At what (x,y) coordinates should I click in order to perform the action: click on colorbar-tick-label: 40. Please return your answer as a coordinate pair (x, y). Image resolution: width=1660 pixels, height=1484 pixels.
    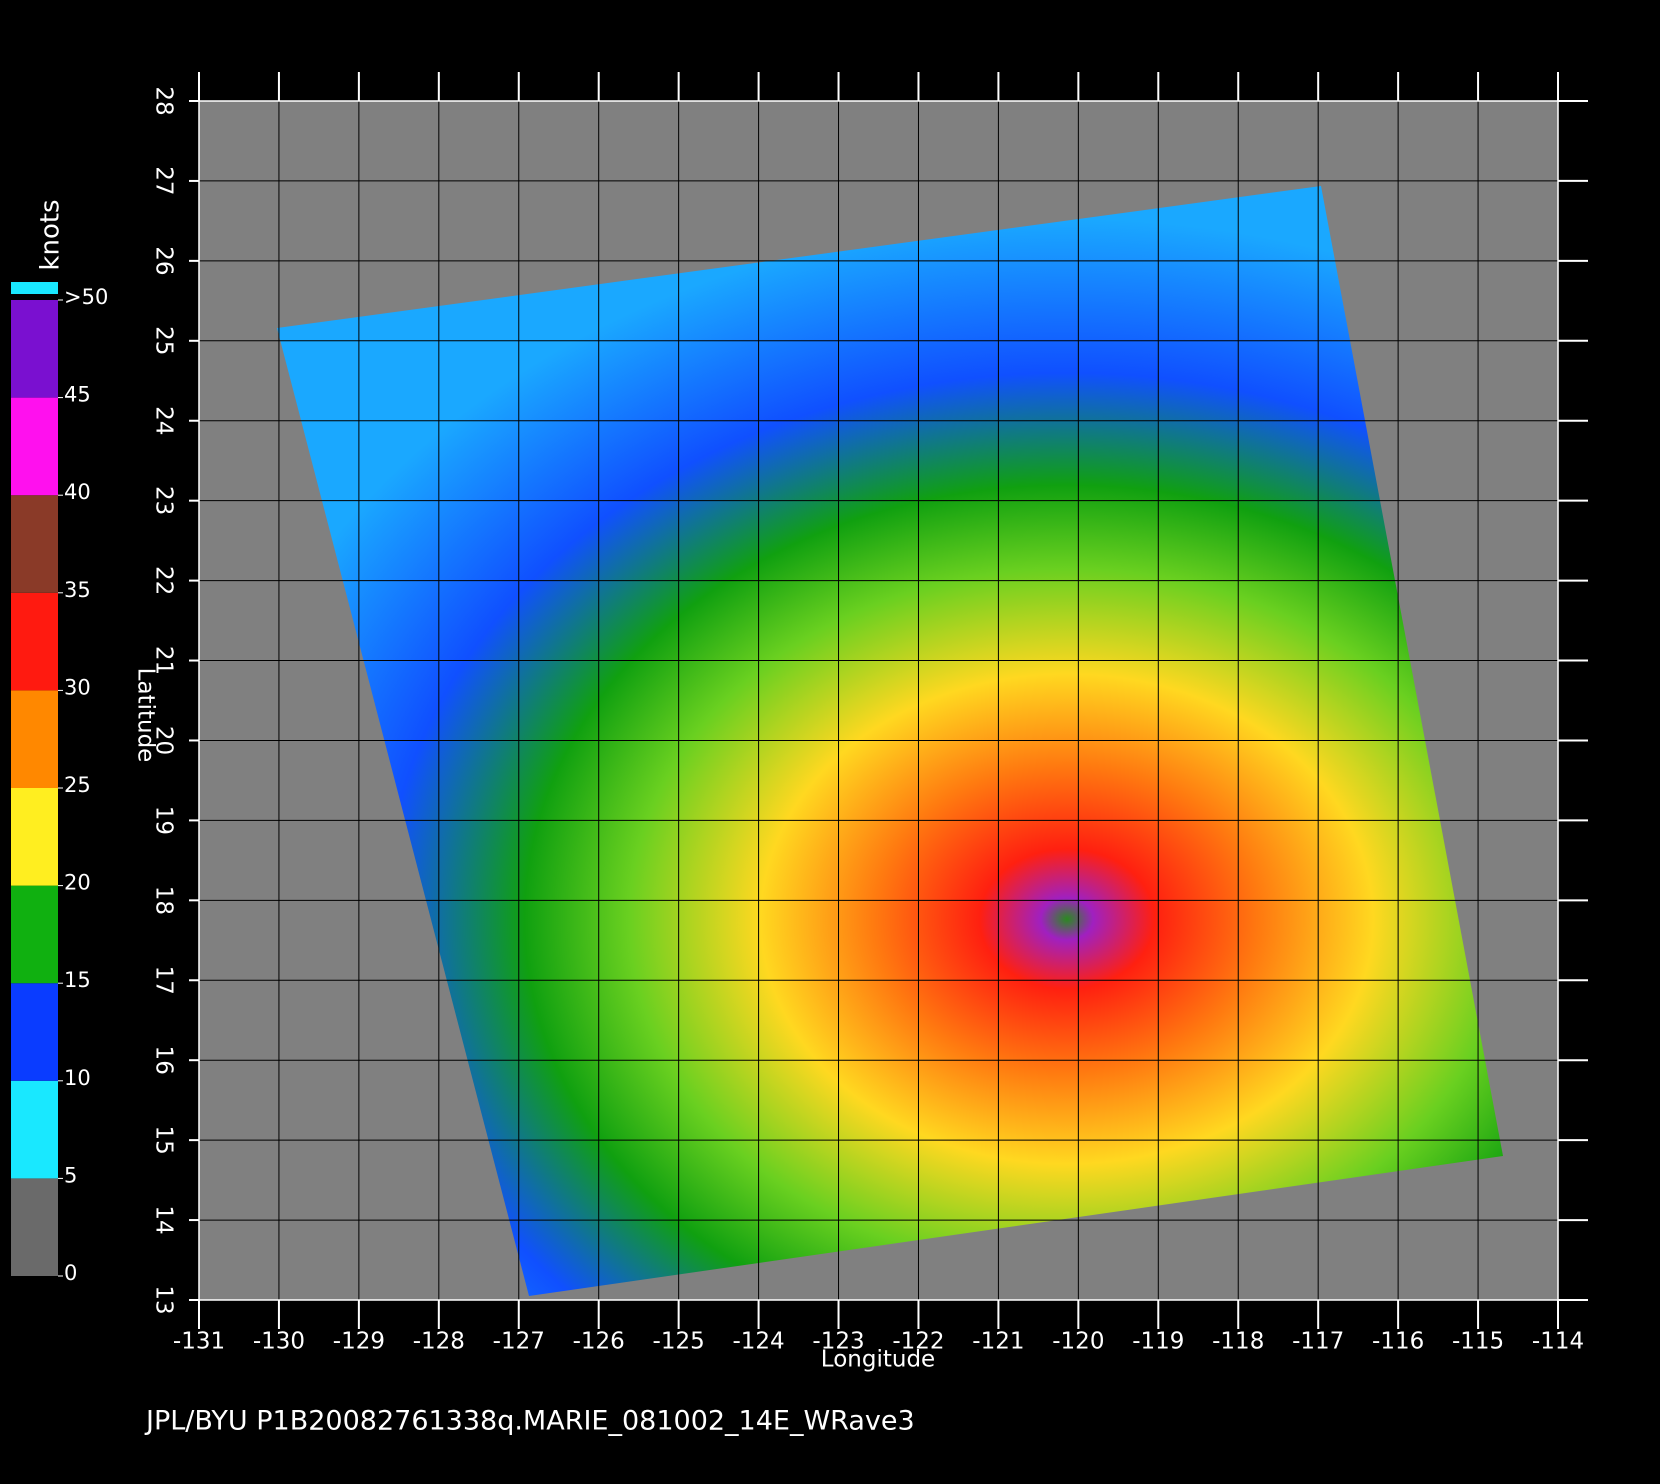
    Looking at the image, I should click on (77, 492).